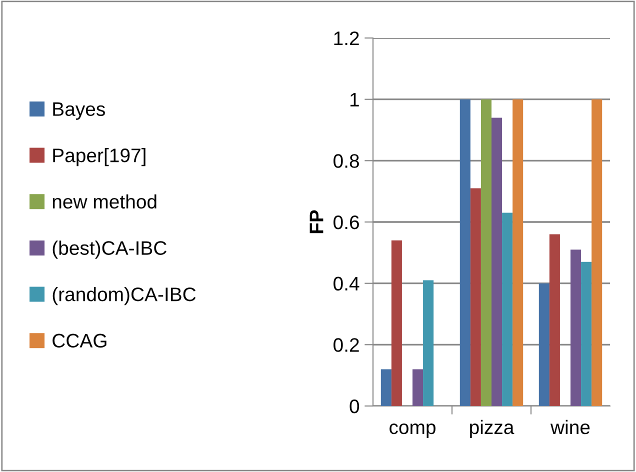 This screenshot has width=636, height=472. I want to click on y-tick-label: 0, so click(355, 406).